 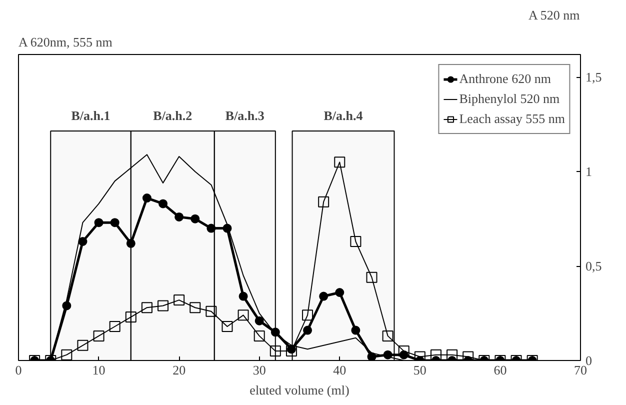 I want to click on x-tick-label: 20, so click(x=179, y=370).